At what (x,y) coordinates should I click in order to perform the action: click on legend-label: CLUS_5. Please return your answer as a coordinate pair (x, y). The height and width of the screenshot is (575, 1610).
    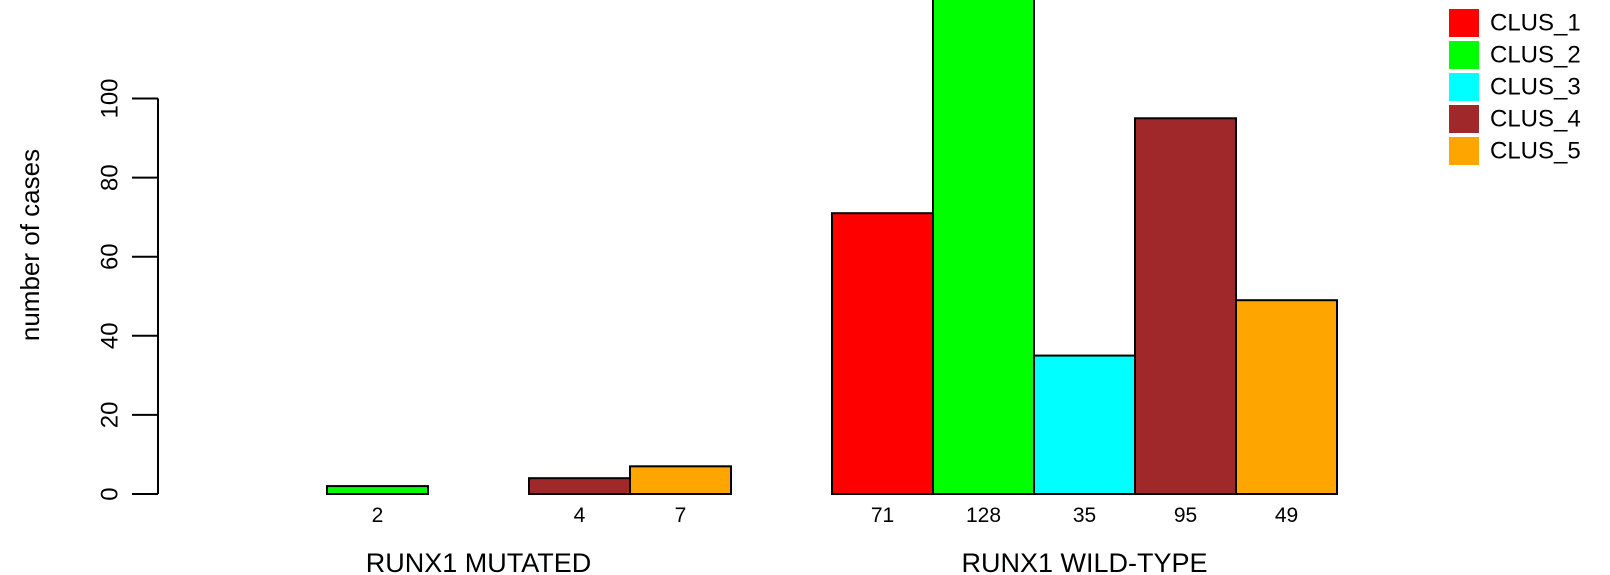
    Looking at the image, I should click on (1535, 151).